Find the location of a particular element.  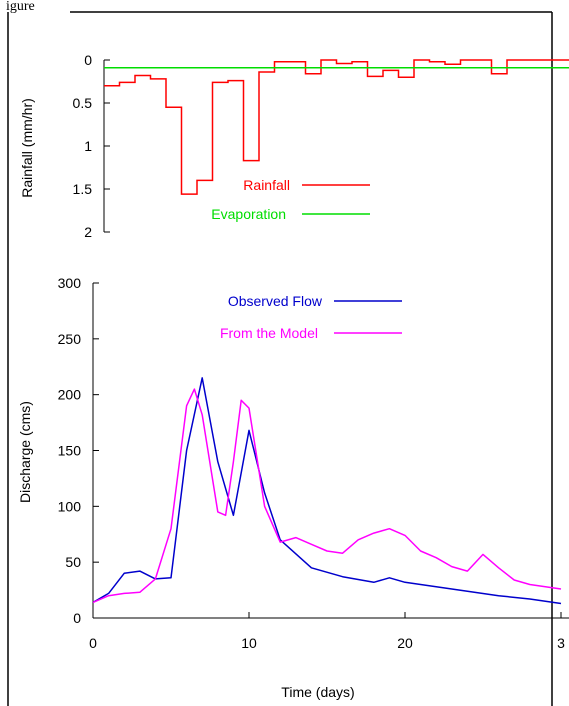

discharge-x-tick-label-3: 3 is located at coordinates (561, 643).